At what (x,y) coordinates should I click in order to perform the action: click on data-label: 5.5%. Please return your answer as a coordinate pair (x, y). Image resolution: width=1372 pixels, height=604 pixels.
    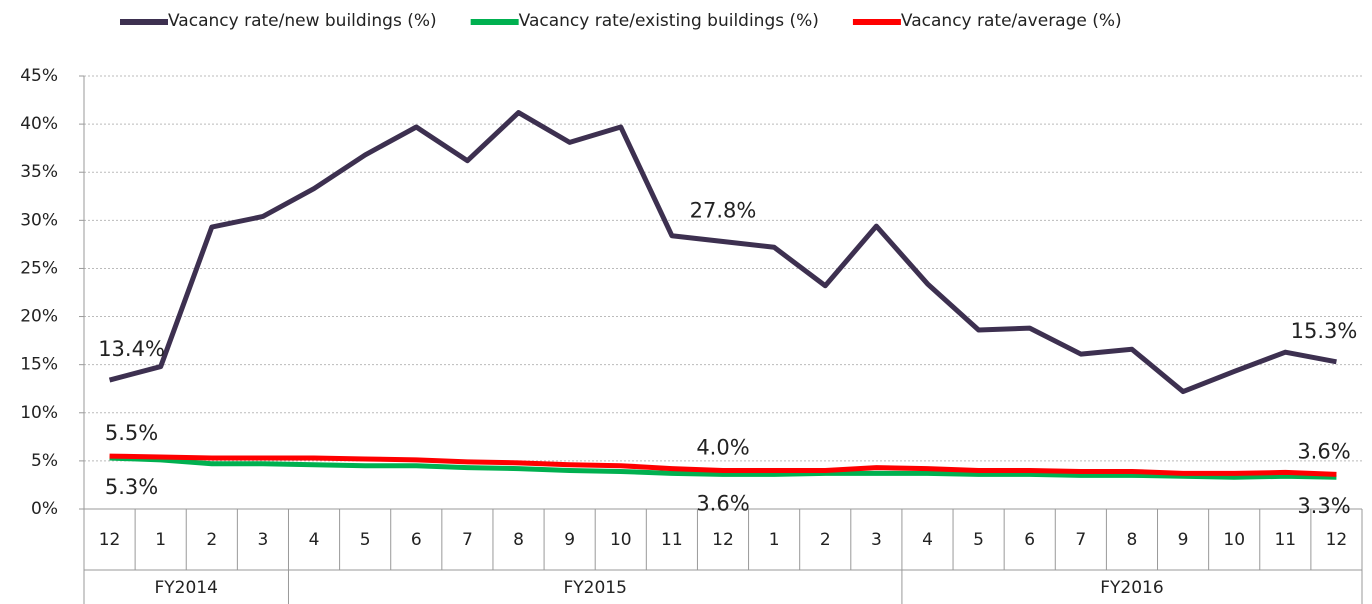
    Looking at the image, I should click on (131, 433).